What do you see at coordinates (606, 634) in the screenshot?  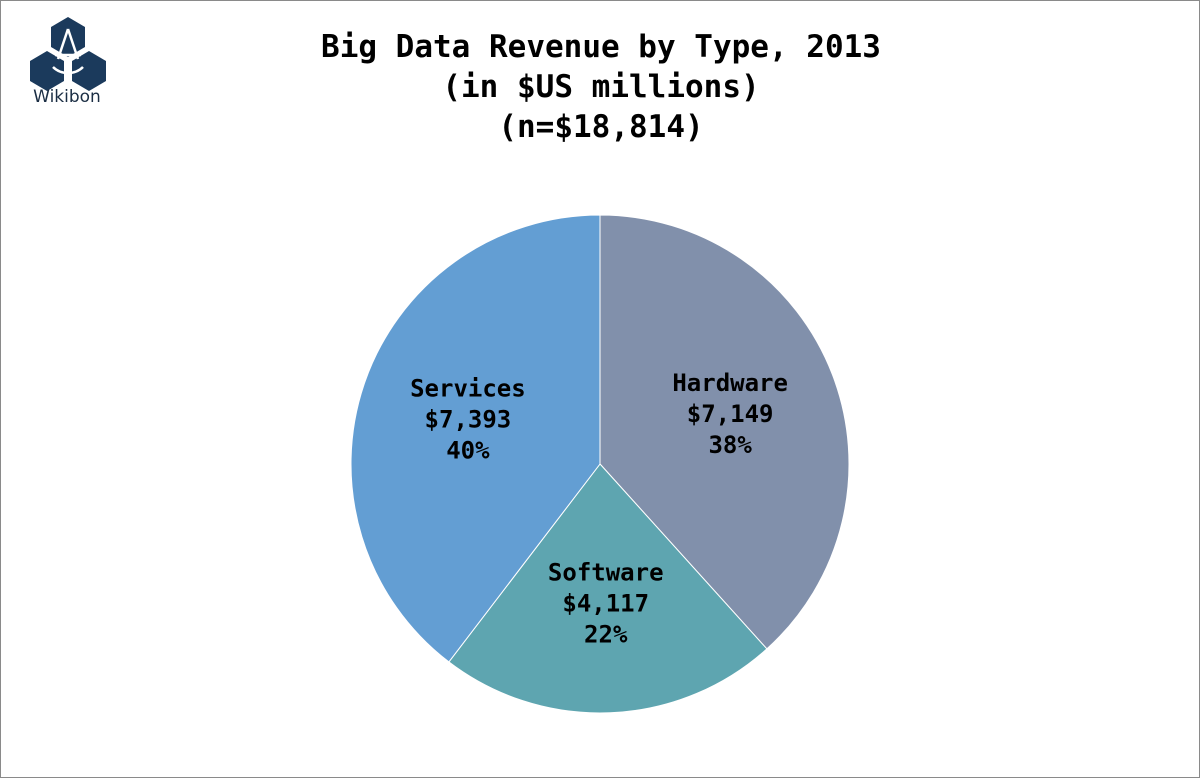 I see `slice-percent-label: 22%` at bounding box center [606, 634].